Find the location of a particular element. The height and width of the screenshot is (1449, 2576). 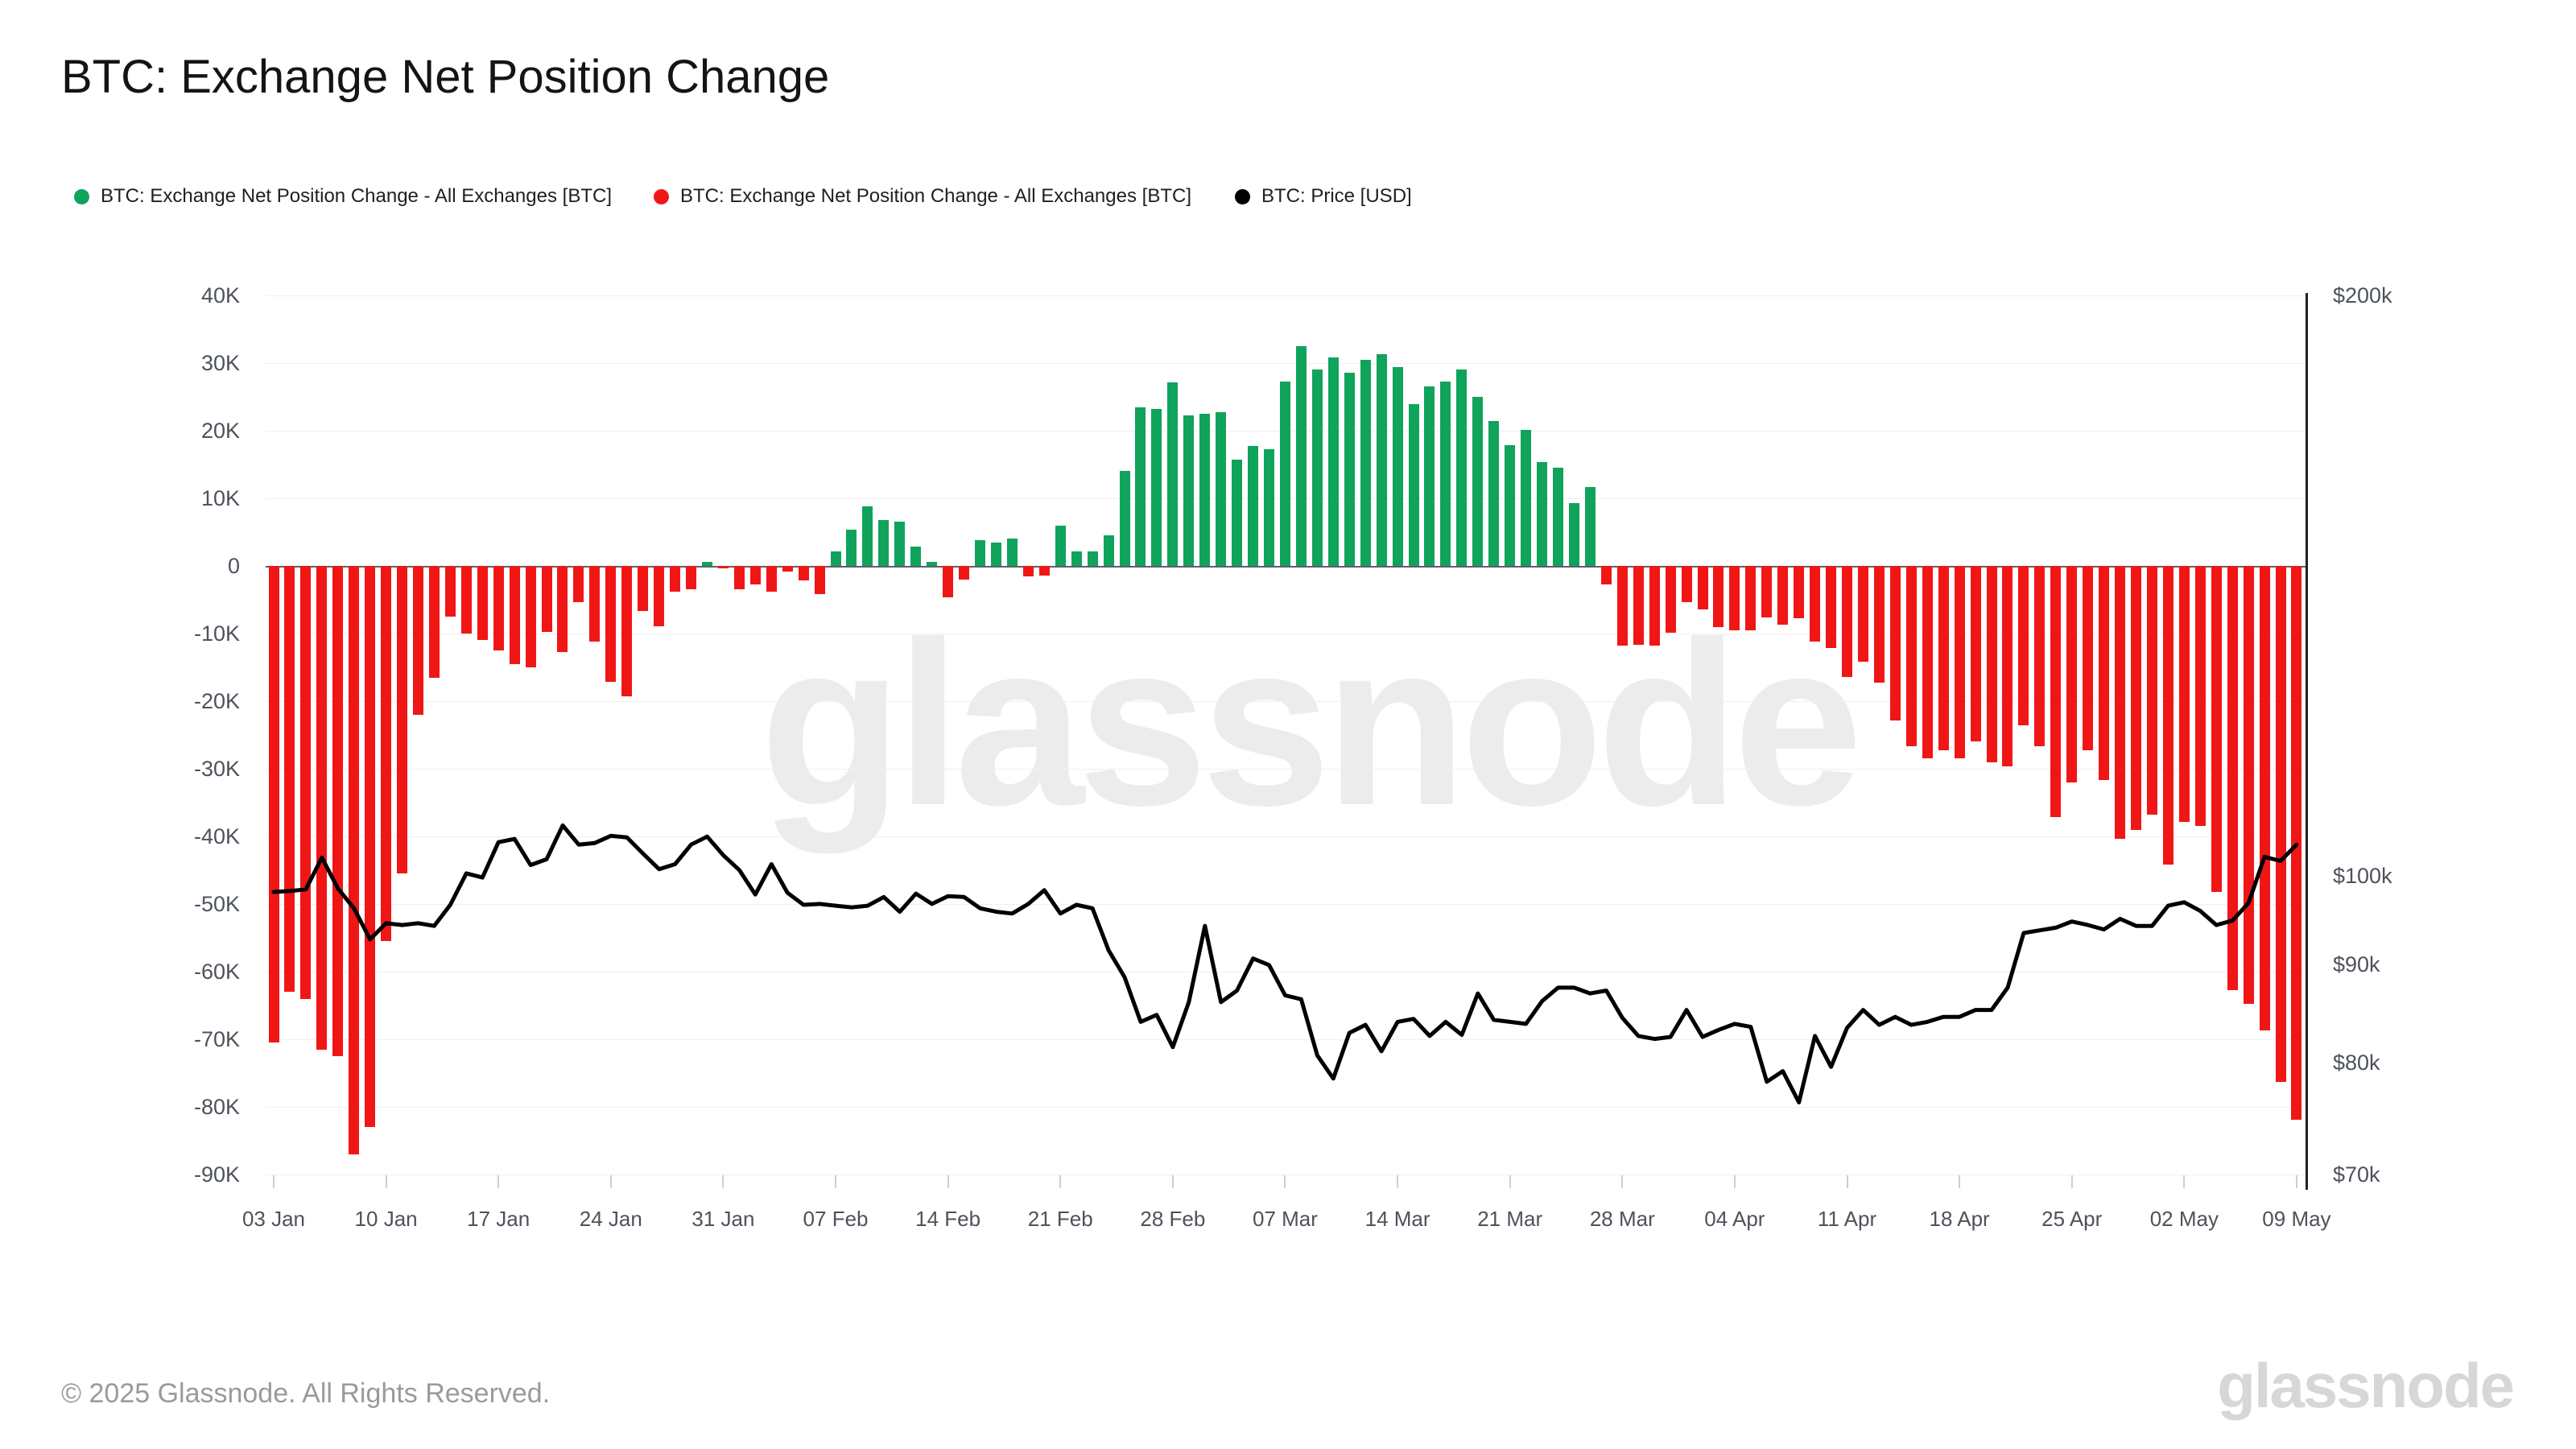

legend-item-2: BTC: Price [USD] is located at coordinates (1323, 196).